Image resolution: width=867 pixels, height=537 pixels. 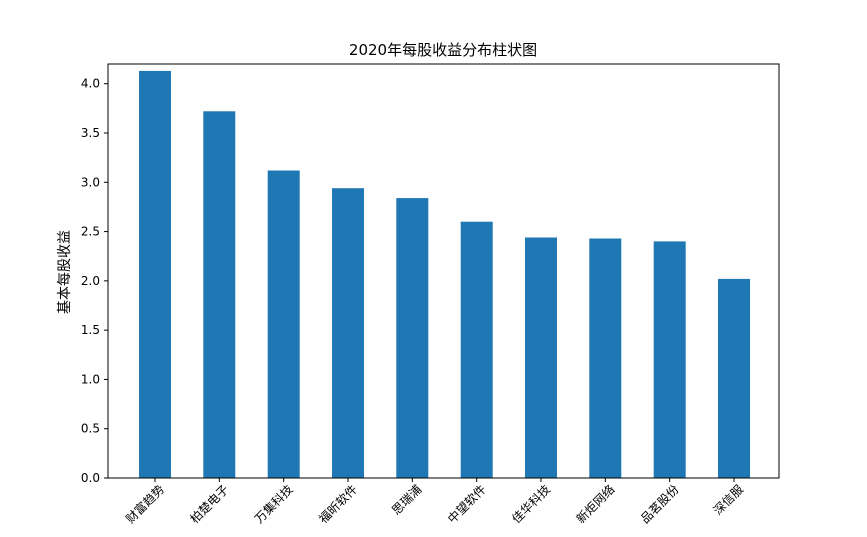 What do you see at coordinates (90, 84) in the screenshot?
I see `y-tick-label: 4.0` at bounding box center [90, 84].